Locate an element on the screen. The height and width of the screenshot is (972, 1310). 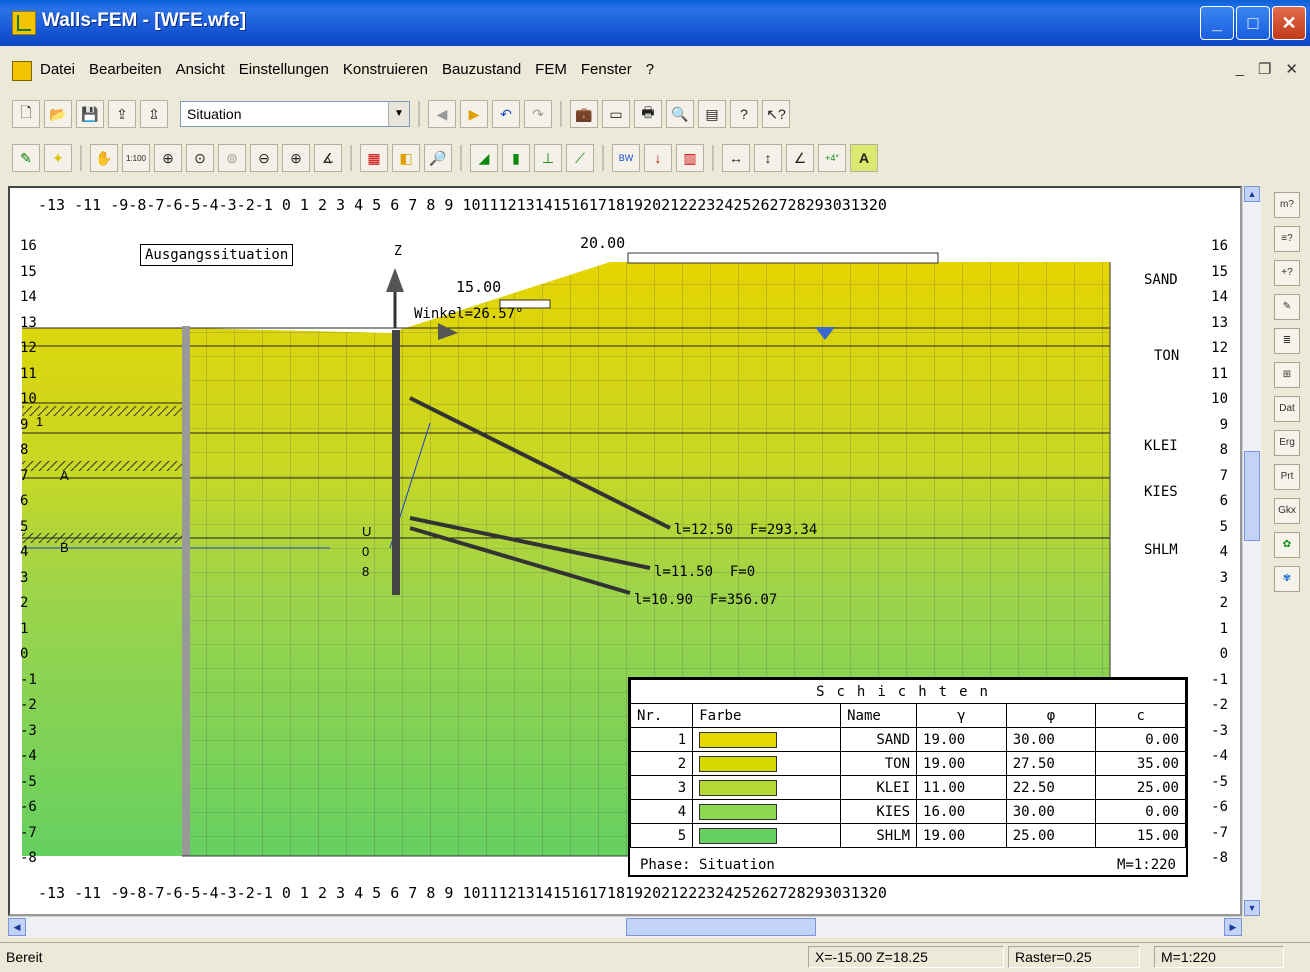
ruler-left-tick: -8 is located at coordinates (28, 858).